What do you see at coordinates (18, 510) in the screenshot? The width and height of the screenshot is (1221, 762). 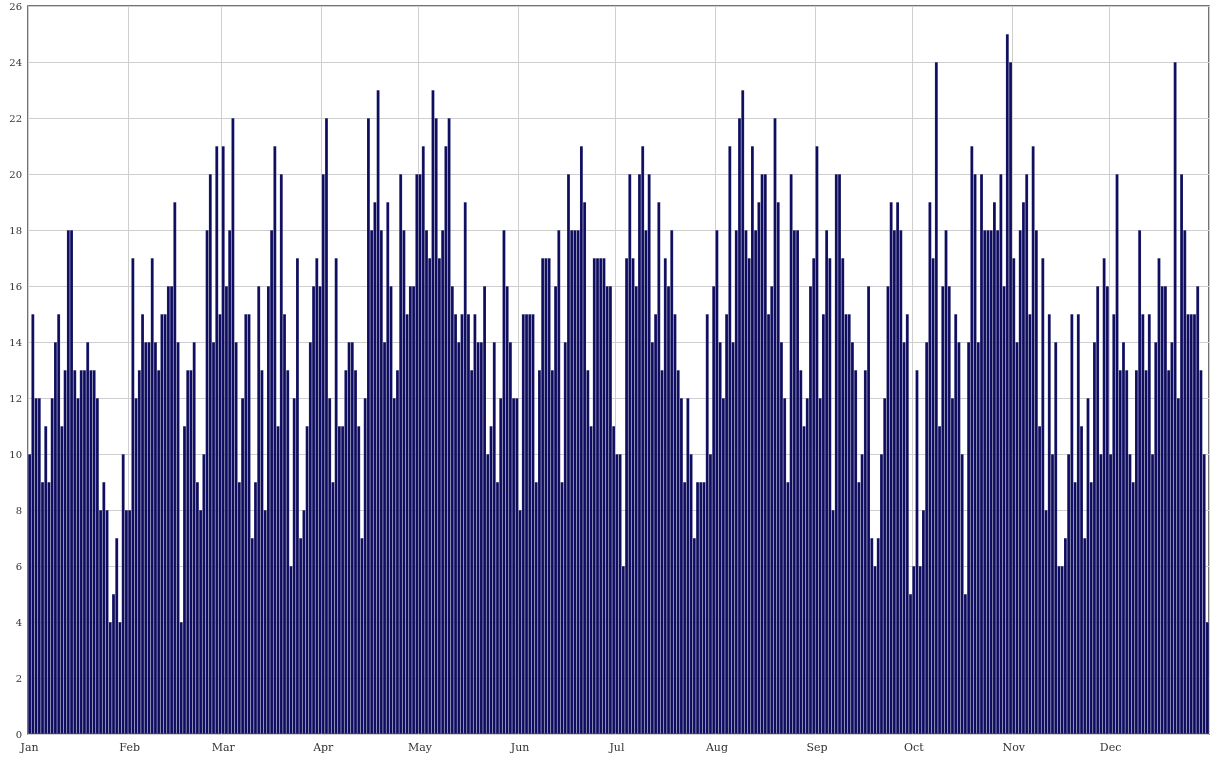 I see `y-tick-label: 8` at bounding box center [18, 510].